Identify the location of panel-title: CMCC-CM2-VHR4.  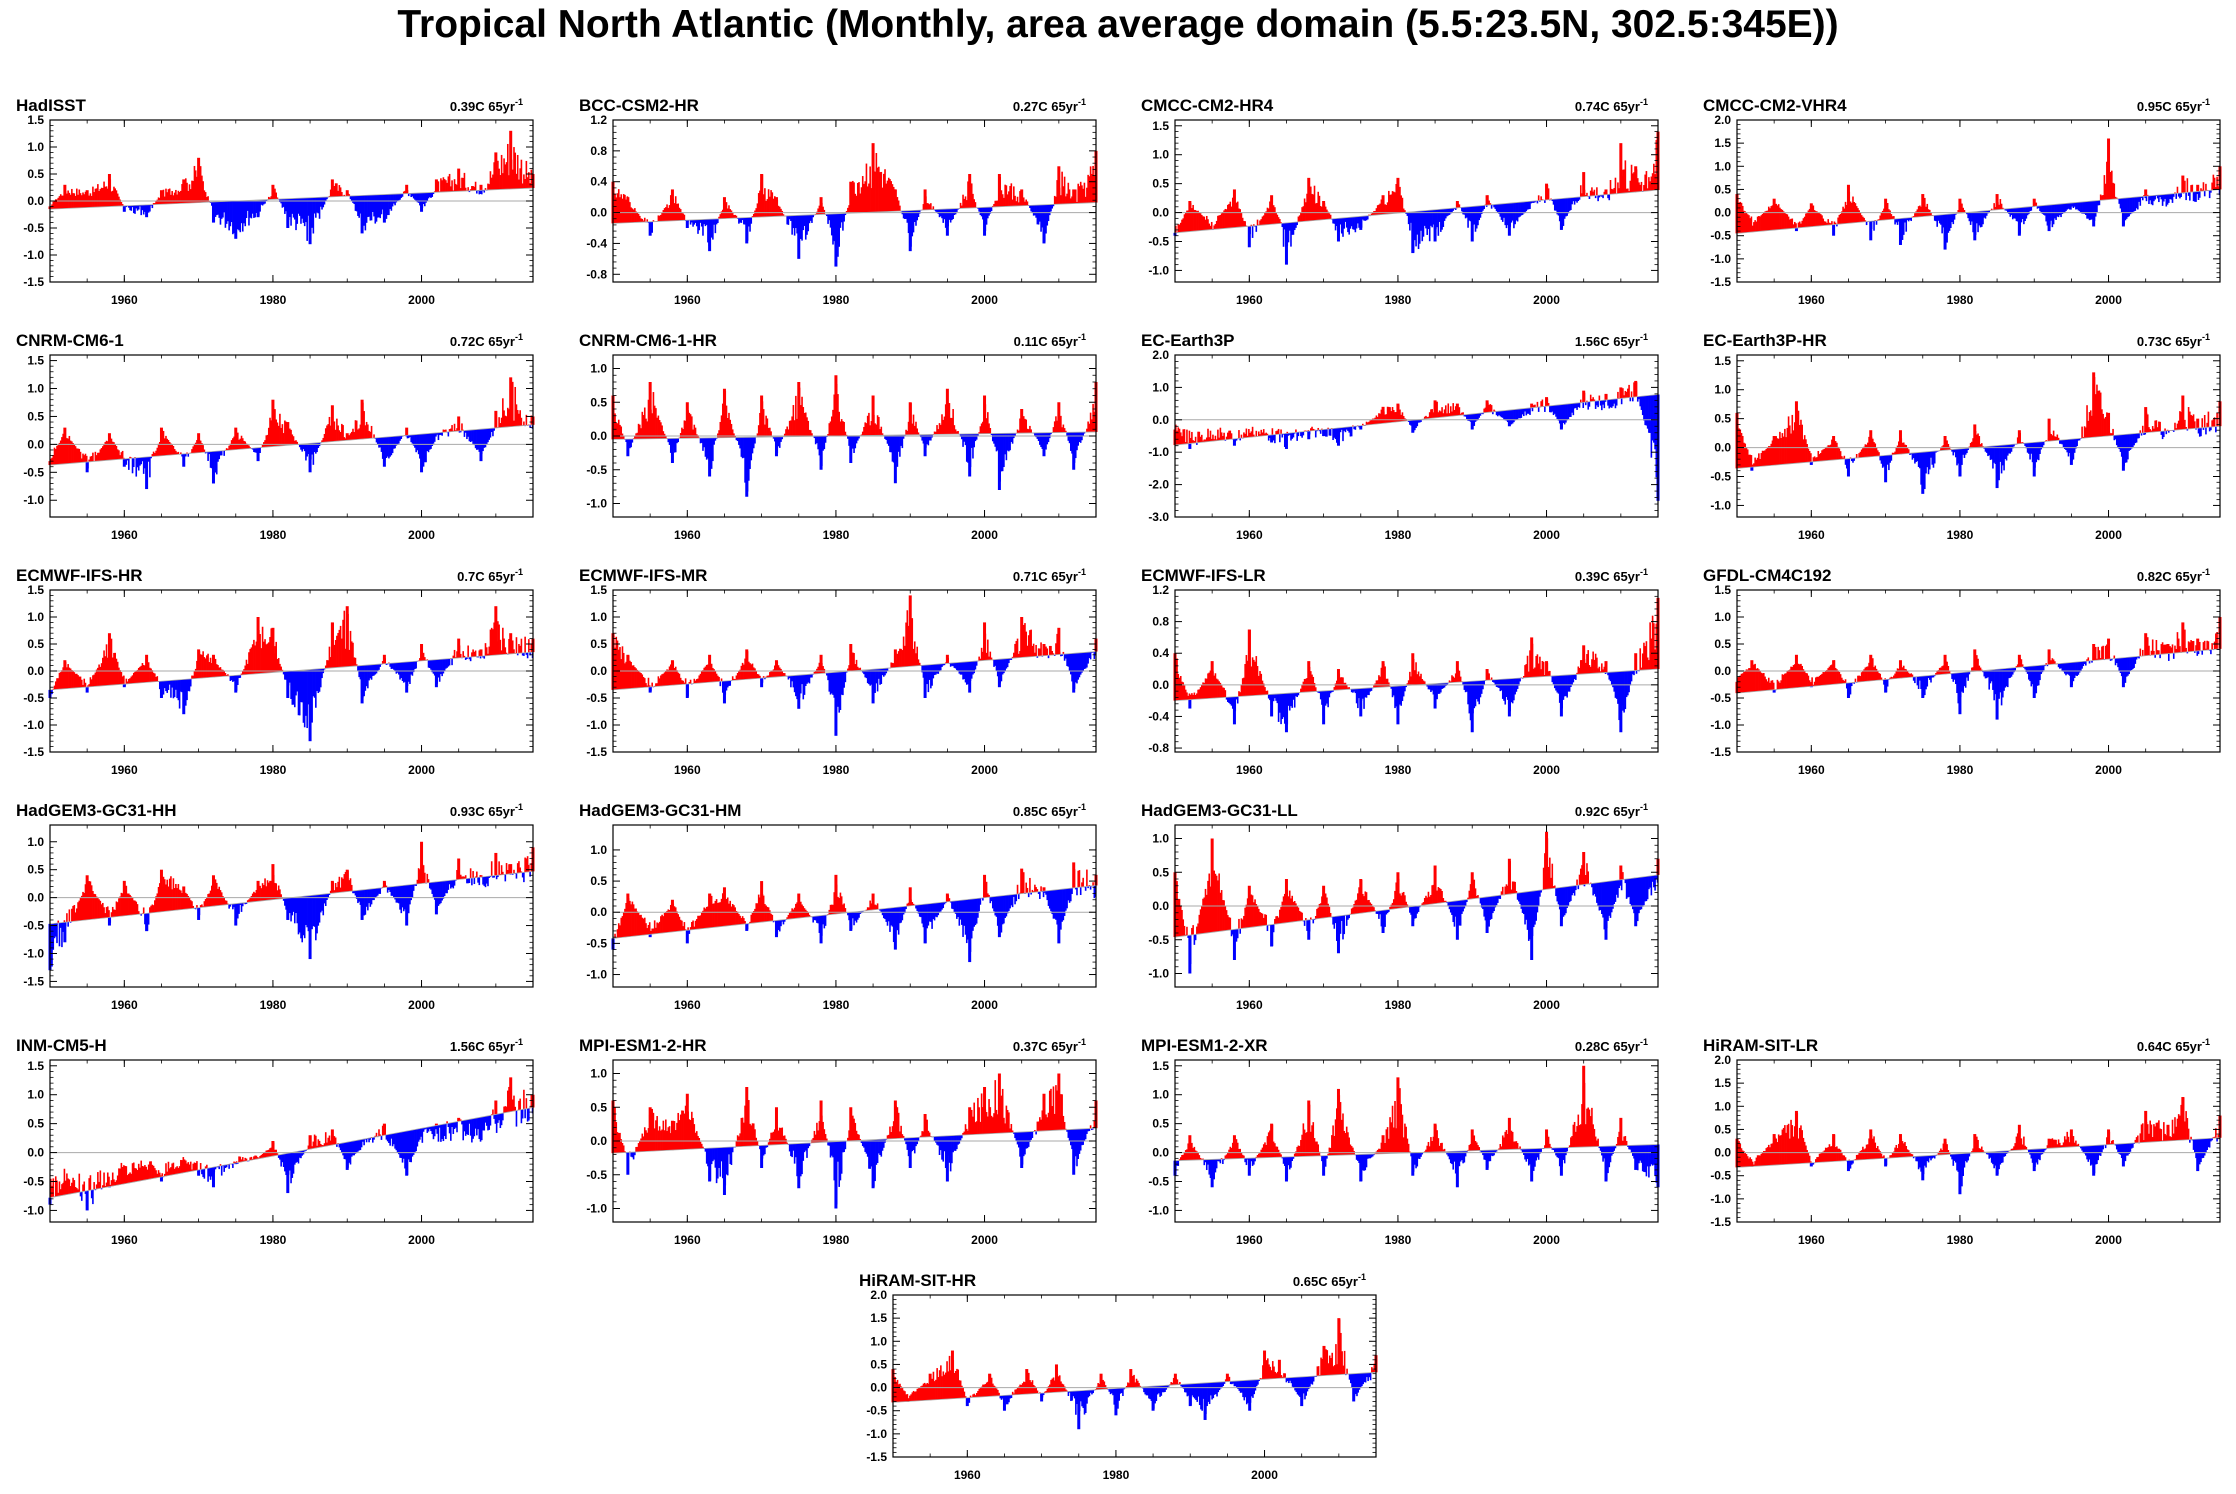
(1775, 105).